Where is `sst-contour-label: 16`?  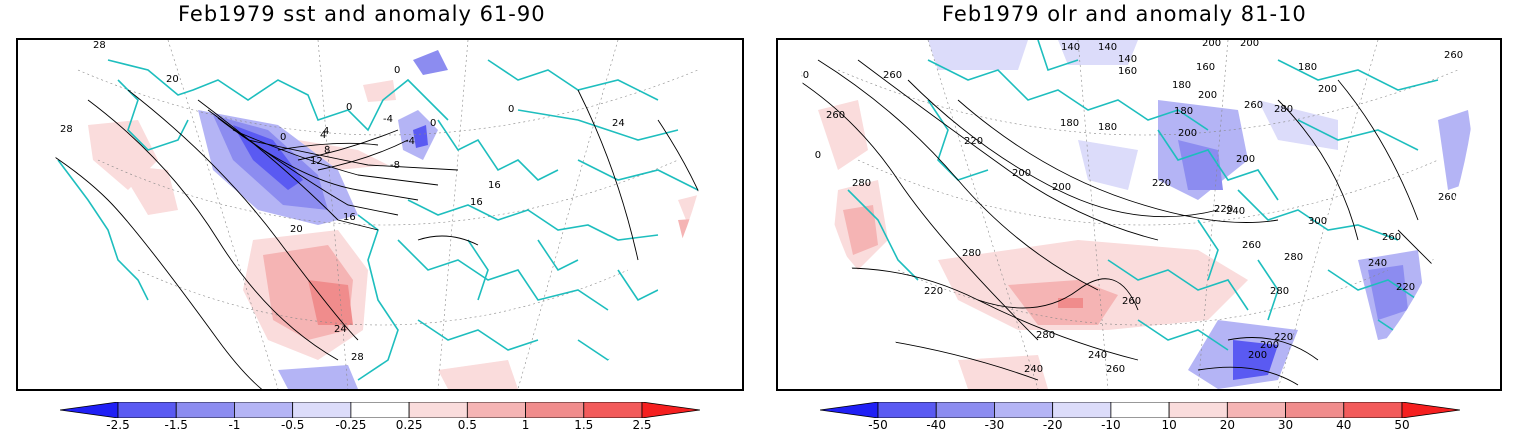
sst-contour-label: 16 is located at coordinates (349, 217).